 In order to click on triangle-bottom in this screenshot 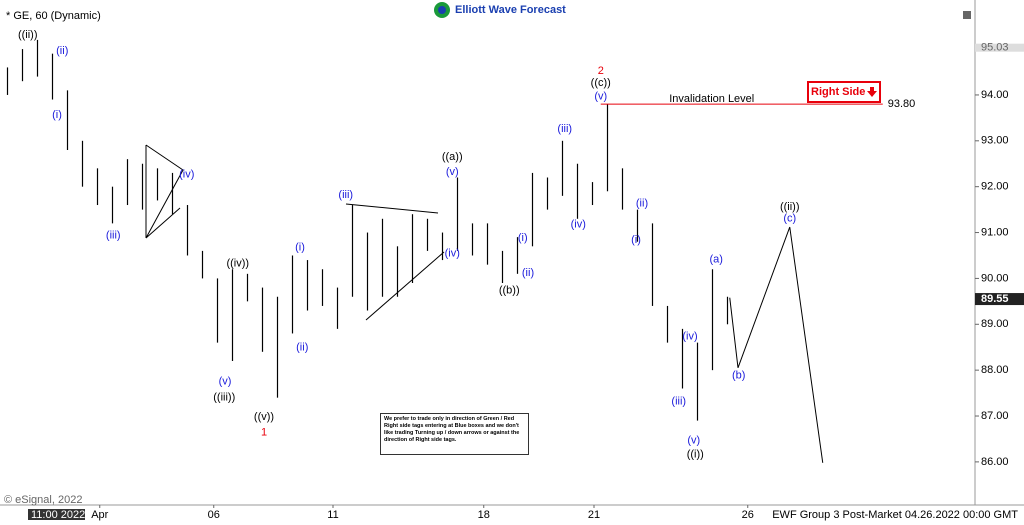, I will do `click(405, 286)`.